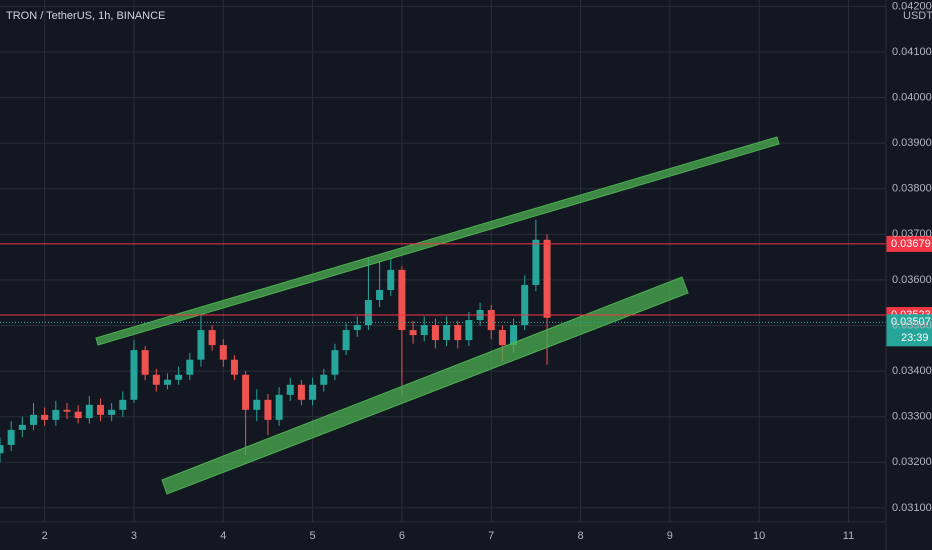 The image size is (932, 550). Describe the element at coordinates (915, 338) in the screenshot. I see `countdown: 23:39` at that location.